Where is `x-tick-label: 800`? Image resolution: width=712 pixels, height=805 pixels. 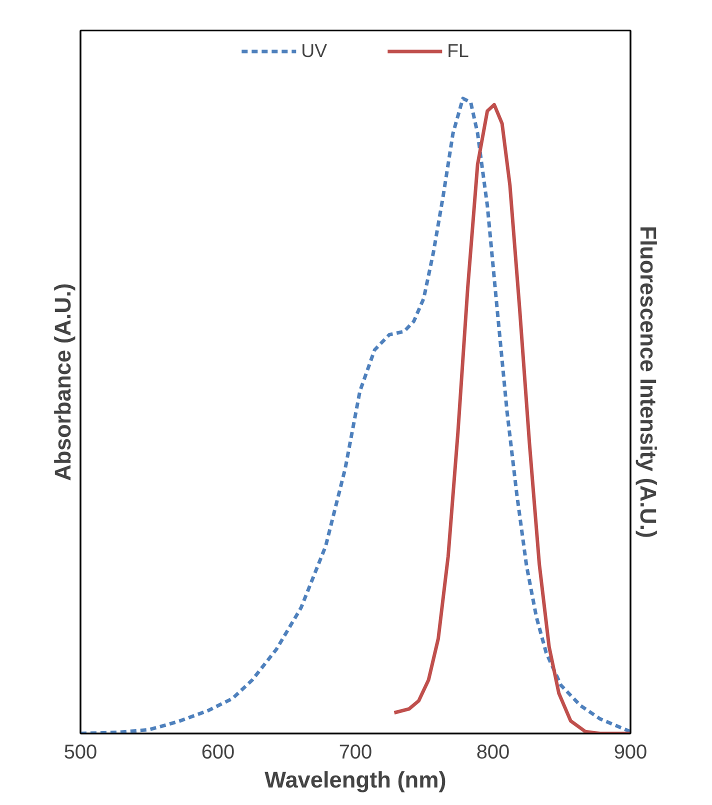 x-tick-label: 800 is located at coordinates (493, 753).